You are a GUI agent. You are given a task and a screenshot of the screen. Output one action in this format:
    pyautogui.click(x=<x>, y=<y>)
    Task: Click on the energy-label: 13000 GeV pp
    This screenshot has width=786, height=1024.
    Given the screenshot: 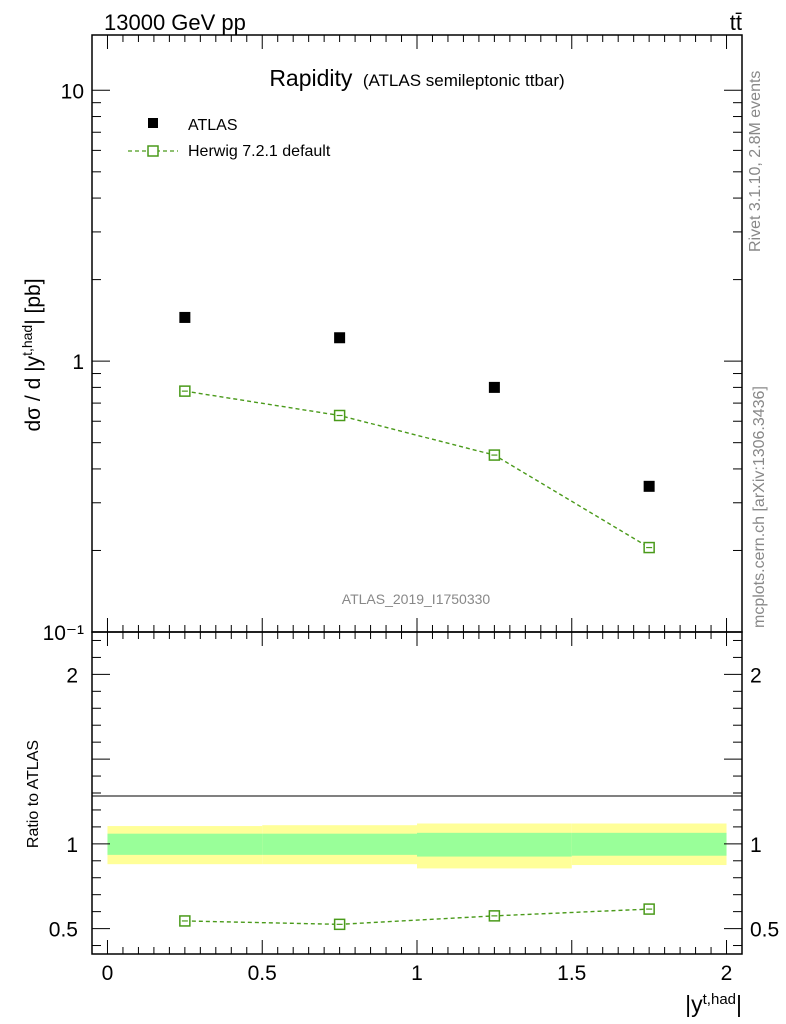 What is the action you would take?
    pyautogui.click(x=175, y=22)
    